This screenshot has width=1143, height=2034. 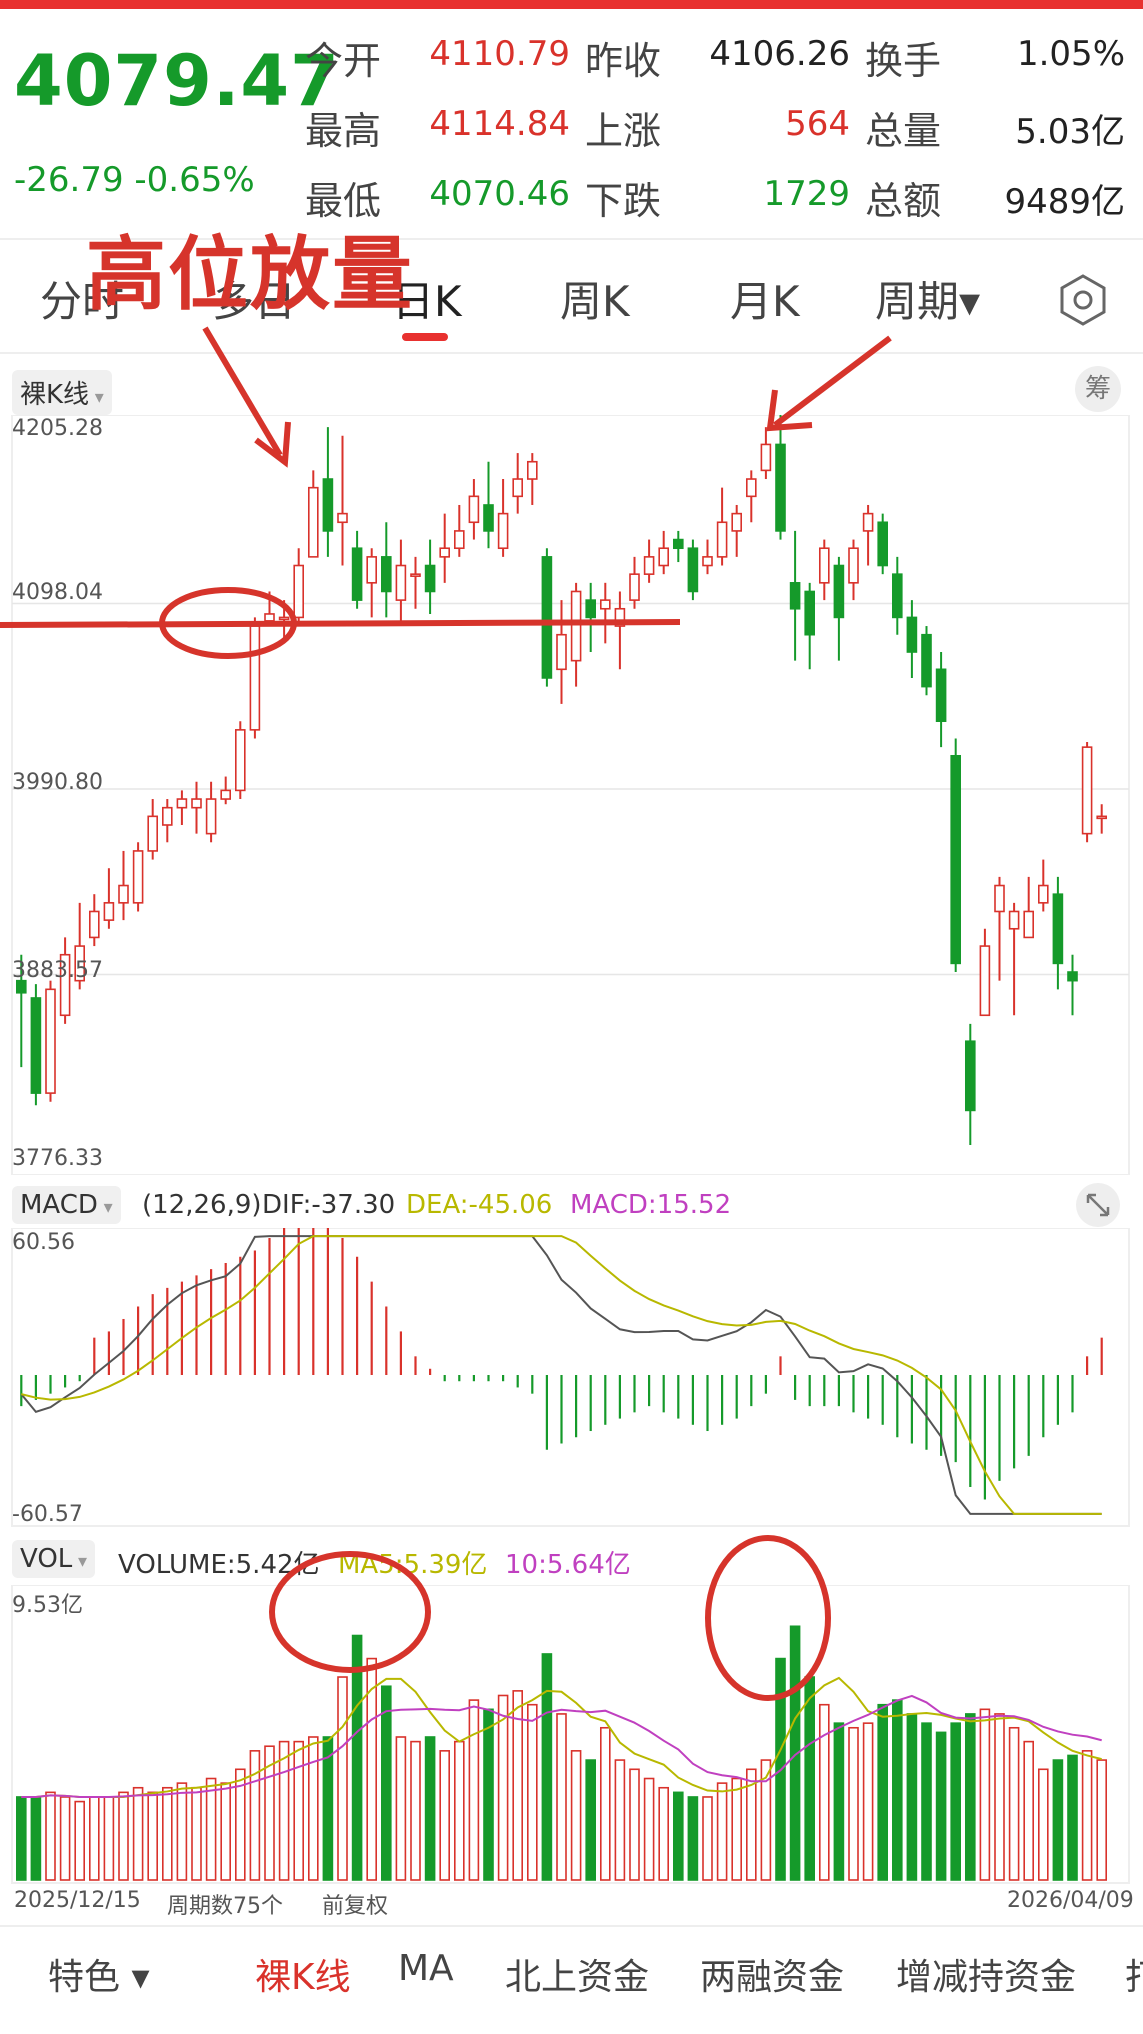 I want to click on tab-period-dropdown: 周期▾, so click(x=928, y=301).